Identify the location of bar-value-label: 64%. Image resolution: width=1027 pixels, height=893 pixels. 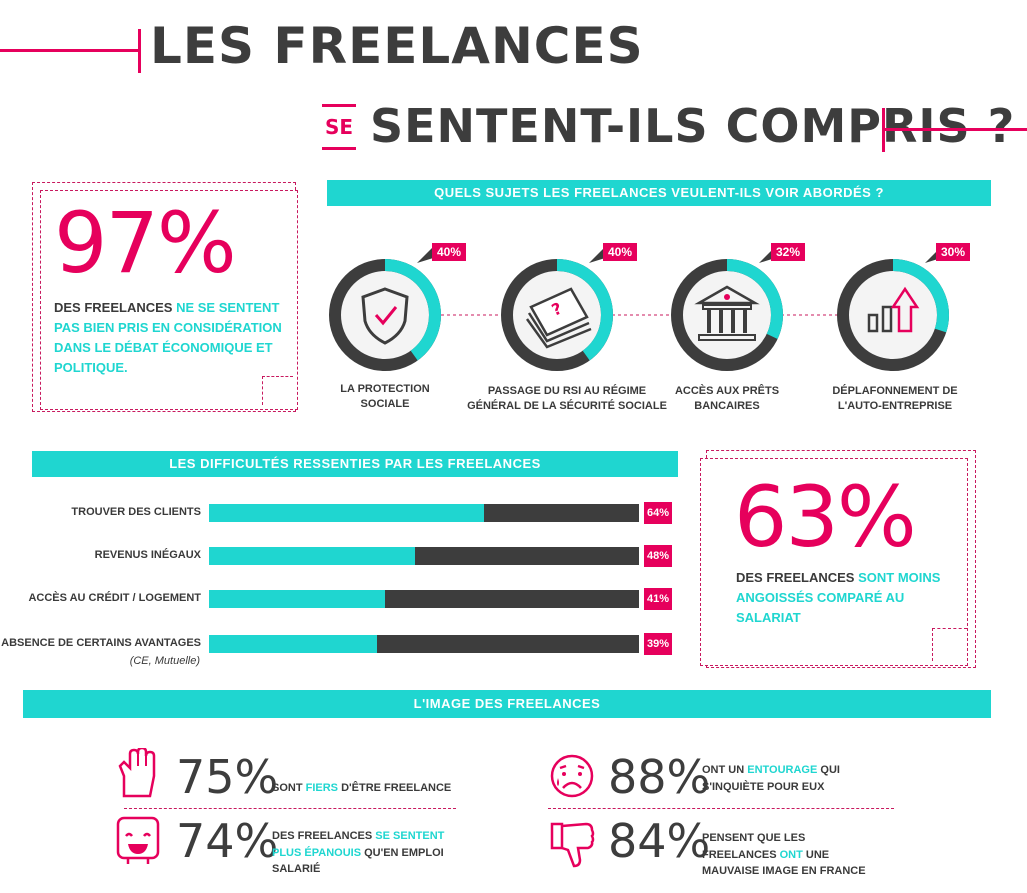
(658, 513).